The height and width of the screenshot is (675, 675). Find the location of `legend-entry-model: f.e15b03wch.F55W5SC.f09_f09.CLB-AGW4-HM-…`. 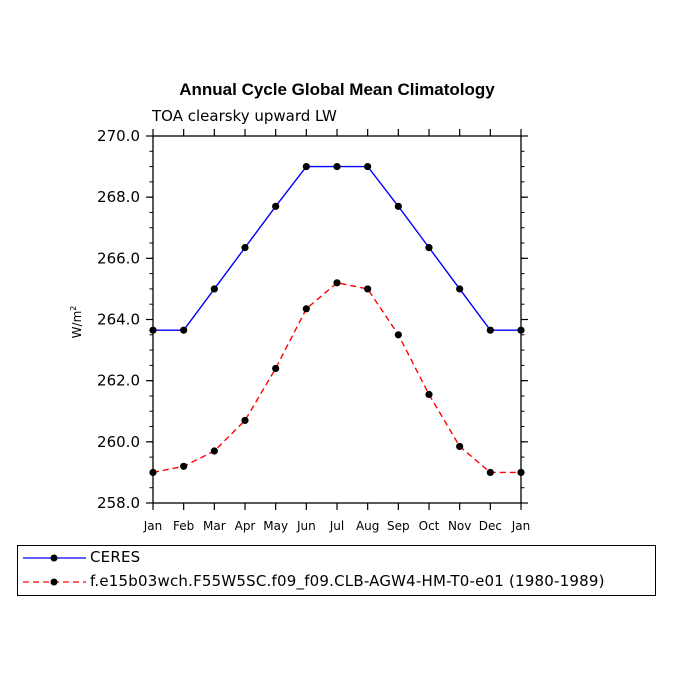

legend-entry-model: f.e15b03wch.F55W5SC.f09_f09.CLB-AGW4-HM-… is located at coordinates (336, 582).